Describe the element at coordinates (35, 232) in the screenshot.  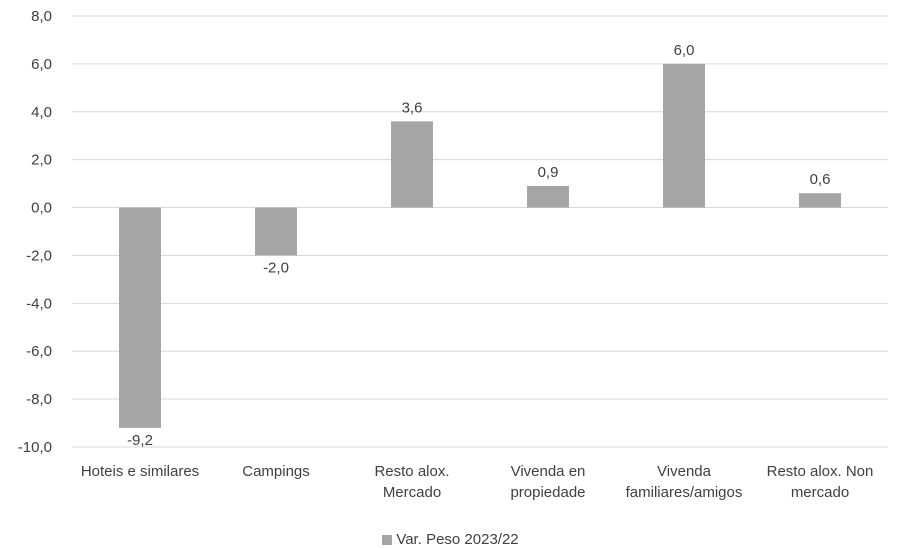
I see `y-axis: -10,0 -8,0 -6,0 -4,0 -2,0 0,0 2,0 4,0 6,0 8,0` at that location.